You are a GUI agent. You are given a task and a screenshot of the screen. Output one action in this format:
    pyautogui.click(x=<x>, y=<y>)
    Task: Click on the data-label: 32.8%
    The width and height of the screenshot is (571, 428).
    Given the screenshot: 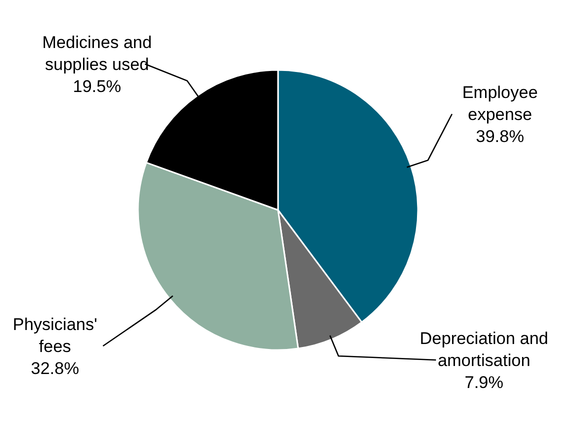 What is the action you would take?
    pyautogui.click(x=55, y=368)
    